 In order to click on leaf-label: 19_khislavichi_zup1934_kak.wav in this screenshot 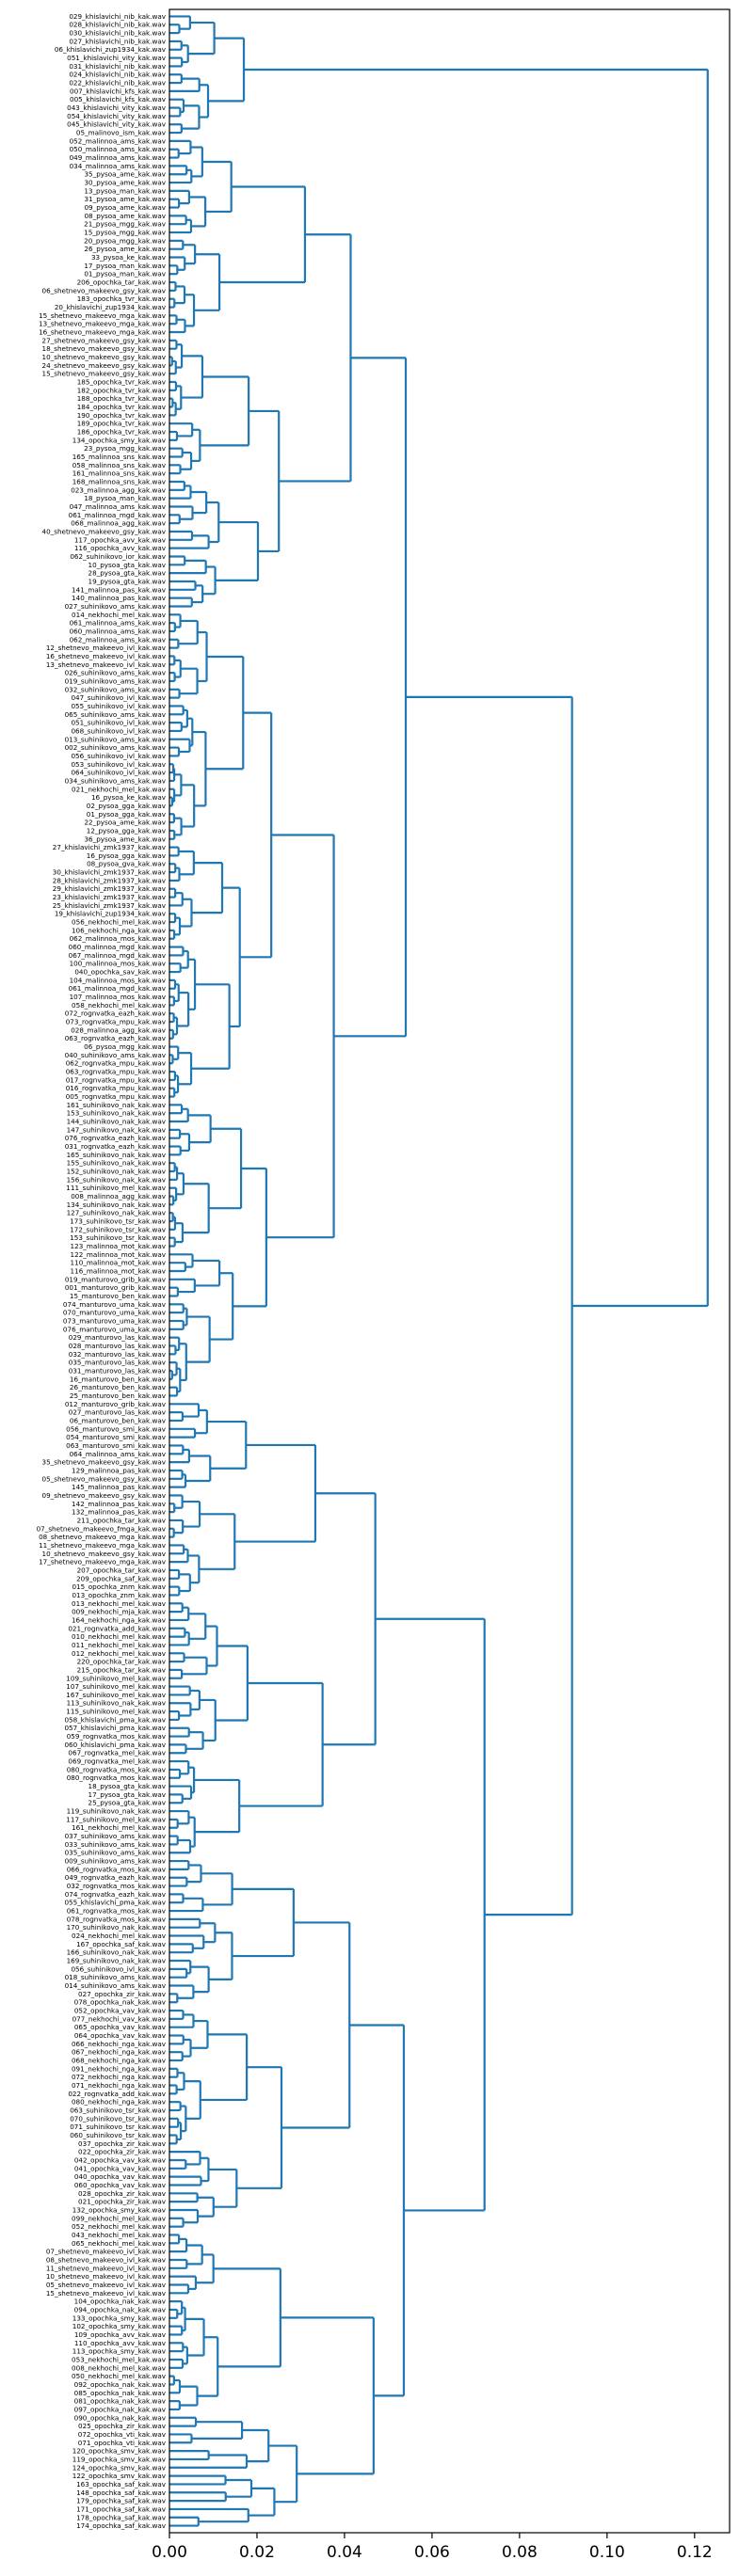, I will do `click(111, 914)`.